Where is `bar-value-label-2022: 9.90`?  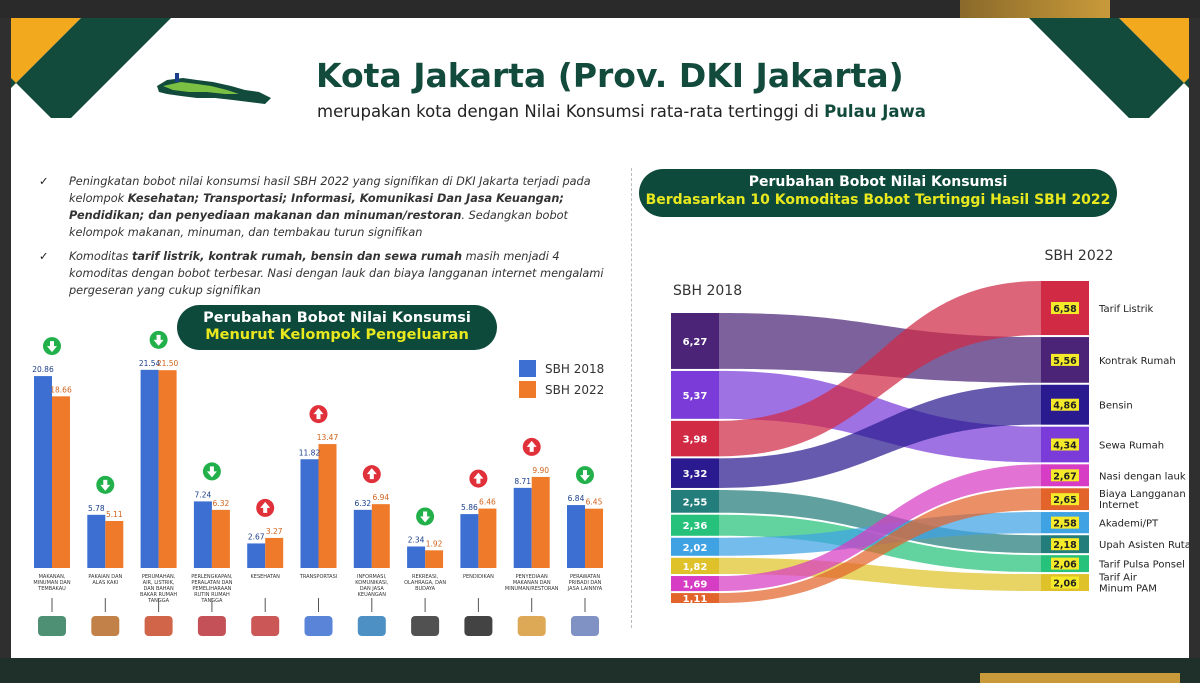 bar-value-label-2022: 9.90 is located at coordinates (540, 470).